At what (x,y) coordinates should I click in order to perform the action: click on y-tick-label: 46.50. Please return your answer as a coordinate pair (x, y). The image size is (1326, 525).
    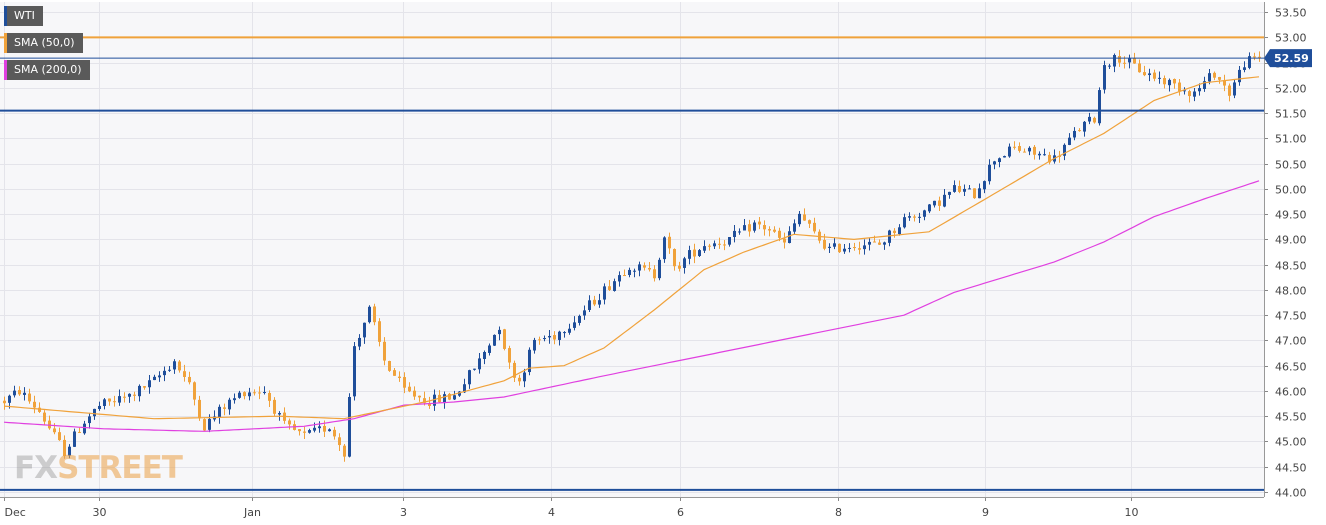
    Looking at the image, I should click on (1291, 367).